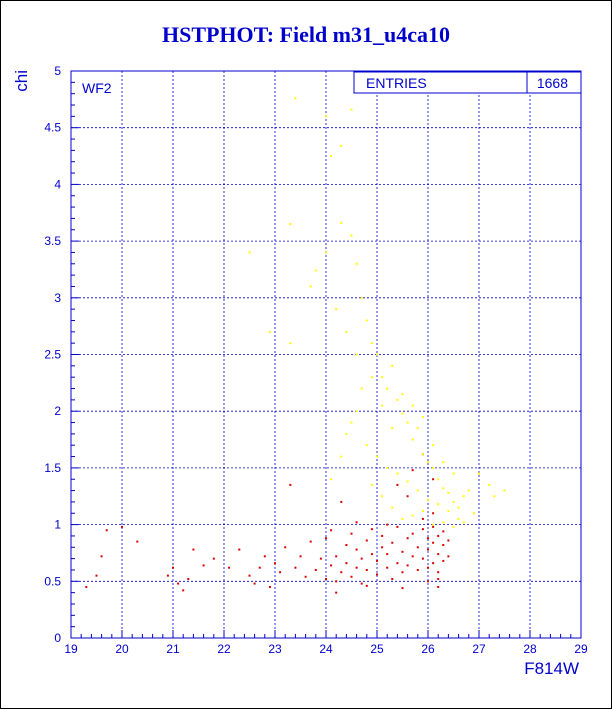  Describe the element at coordinates (71, 649) in the screenshot. I see `x-tick-label: 19` at that location.